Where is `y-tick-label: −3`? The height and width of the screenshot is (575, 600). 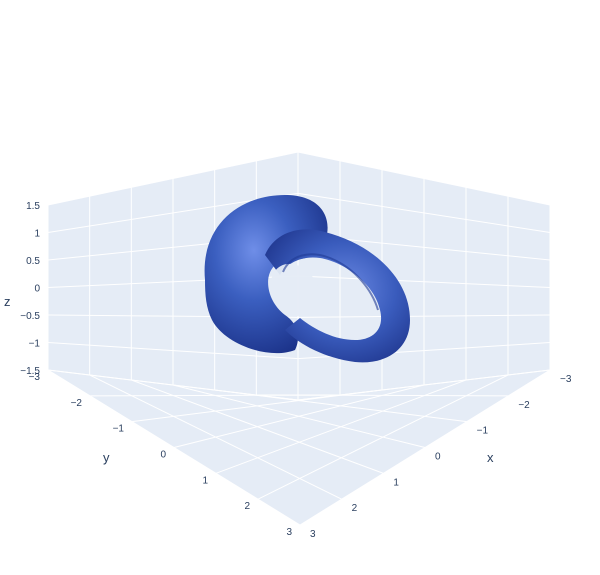
y-tick-label: −3 is located at coordinates (35, 377).